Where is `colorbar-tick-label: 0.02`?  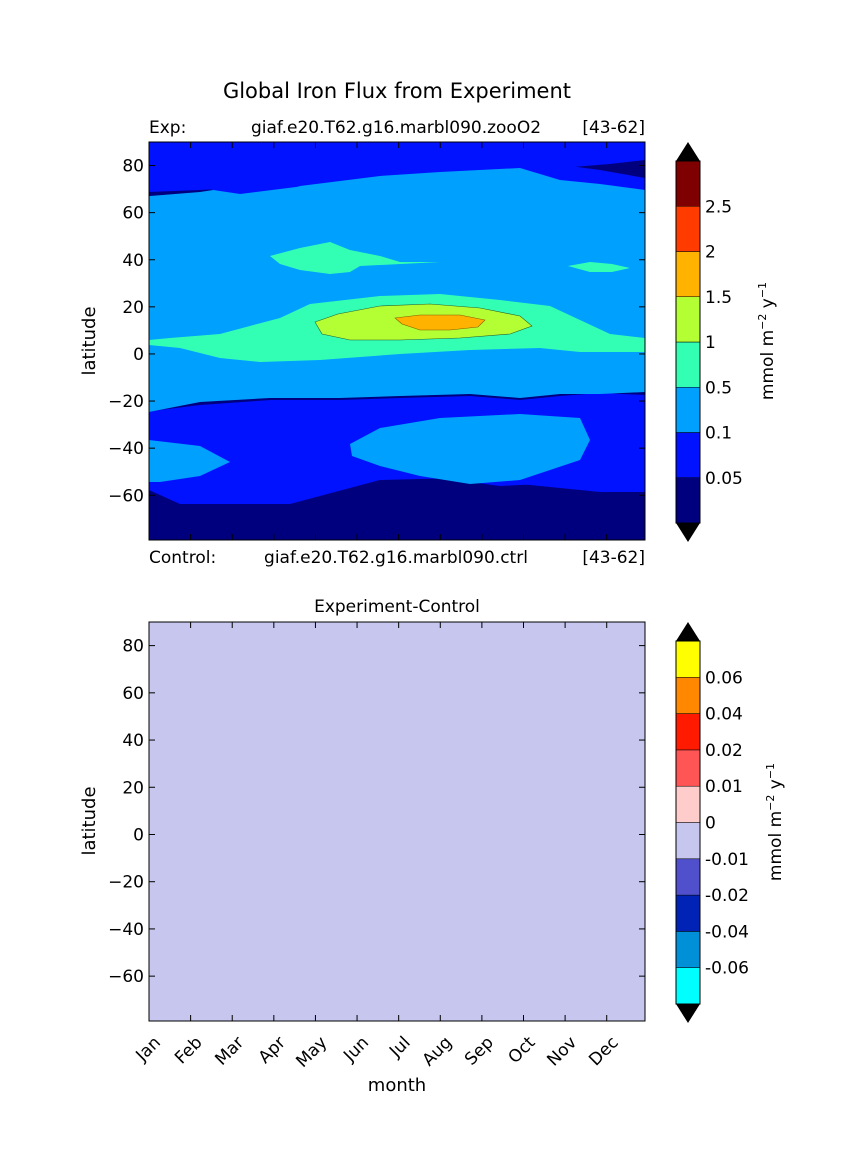 colorbar-tick-label: 0.02 is located at coordinates (724, 751).